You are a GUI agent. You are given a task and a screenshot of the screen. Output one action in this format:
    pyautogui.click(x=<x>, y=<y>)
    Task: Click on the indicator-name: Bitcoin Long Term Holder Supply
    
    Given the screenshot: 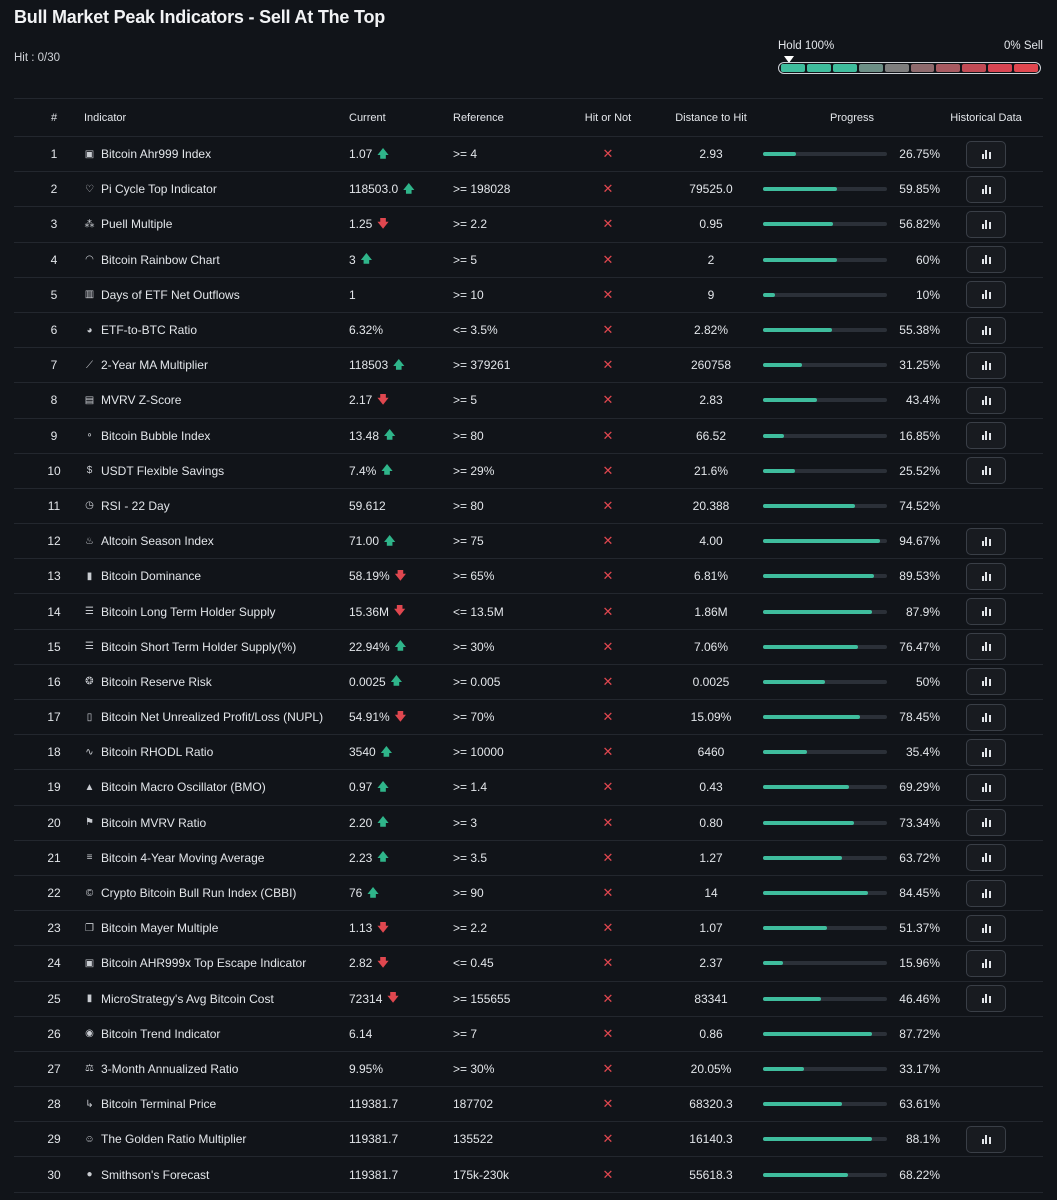 What is the action you would take?
    pyautogui.click(x=188, y=611)
    